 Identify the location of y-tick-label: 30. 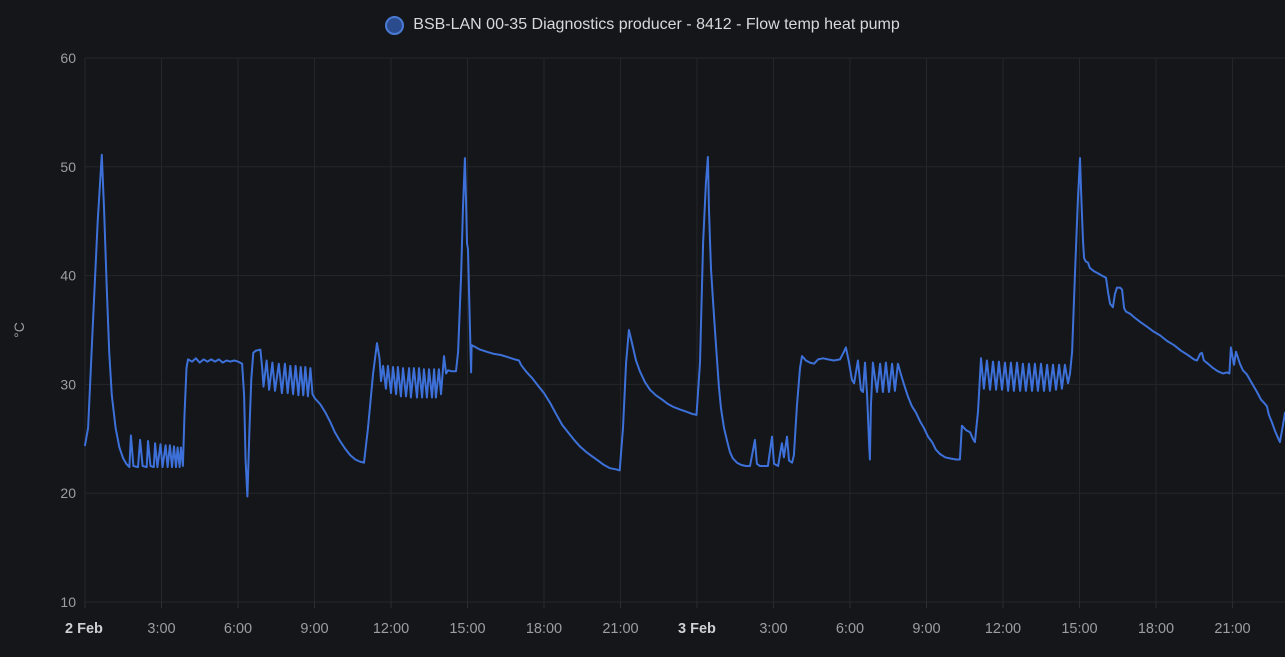
(68, 384).